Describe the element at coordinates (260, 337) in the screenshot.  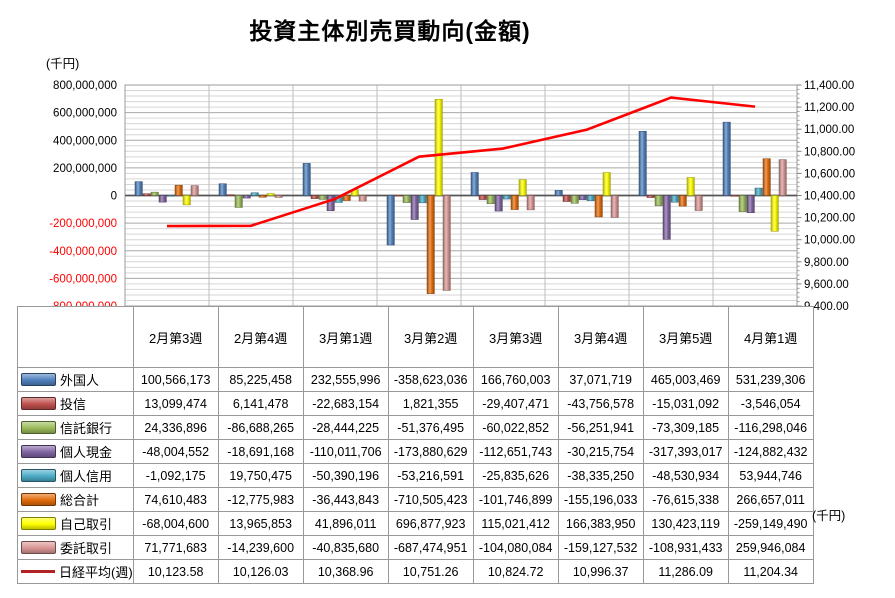
I see `category-header: 2月第4週` at that location.